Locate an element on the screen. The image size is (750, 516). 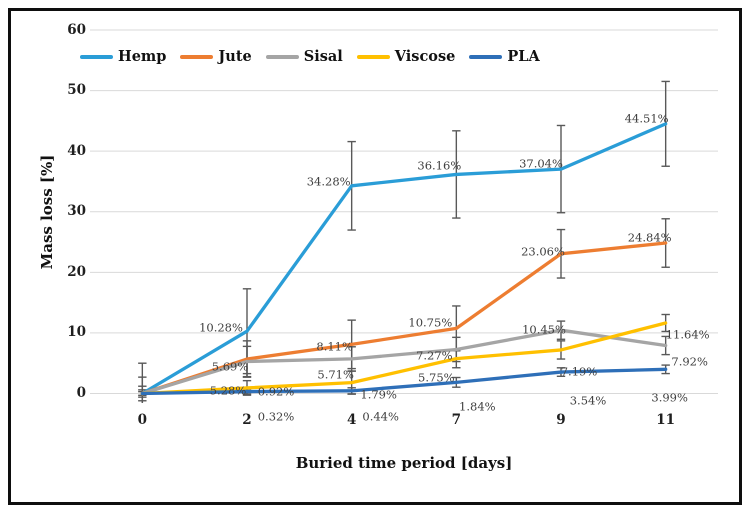
data-label-sisal-9: 10.45% is located at coordinates (544, 329).